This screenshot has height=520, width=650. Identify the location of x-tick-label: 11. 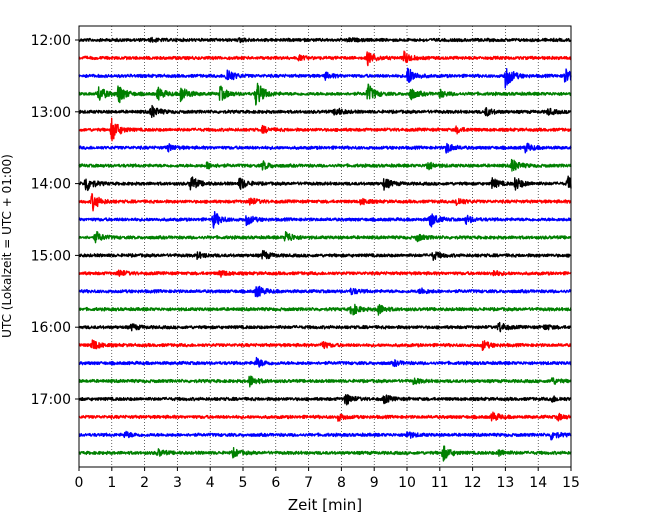
(440, 483).